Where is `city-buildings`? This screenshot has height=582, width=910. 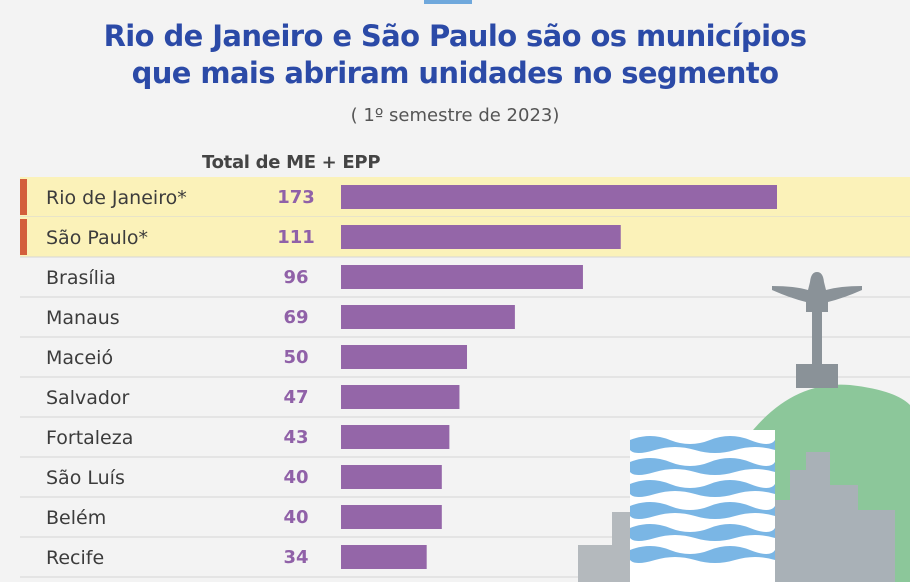 city-buildings is located at coordinates (832, 517).